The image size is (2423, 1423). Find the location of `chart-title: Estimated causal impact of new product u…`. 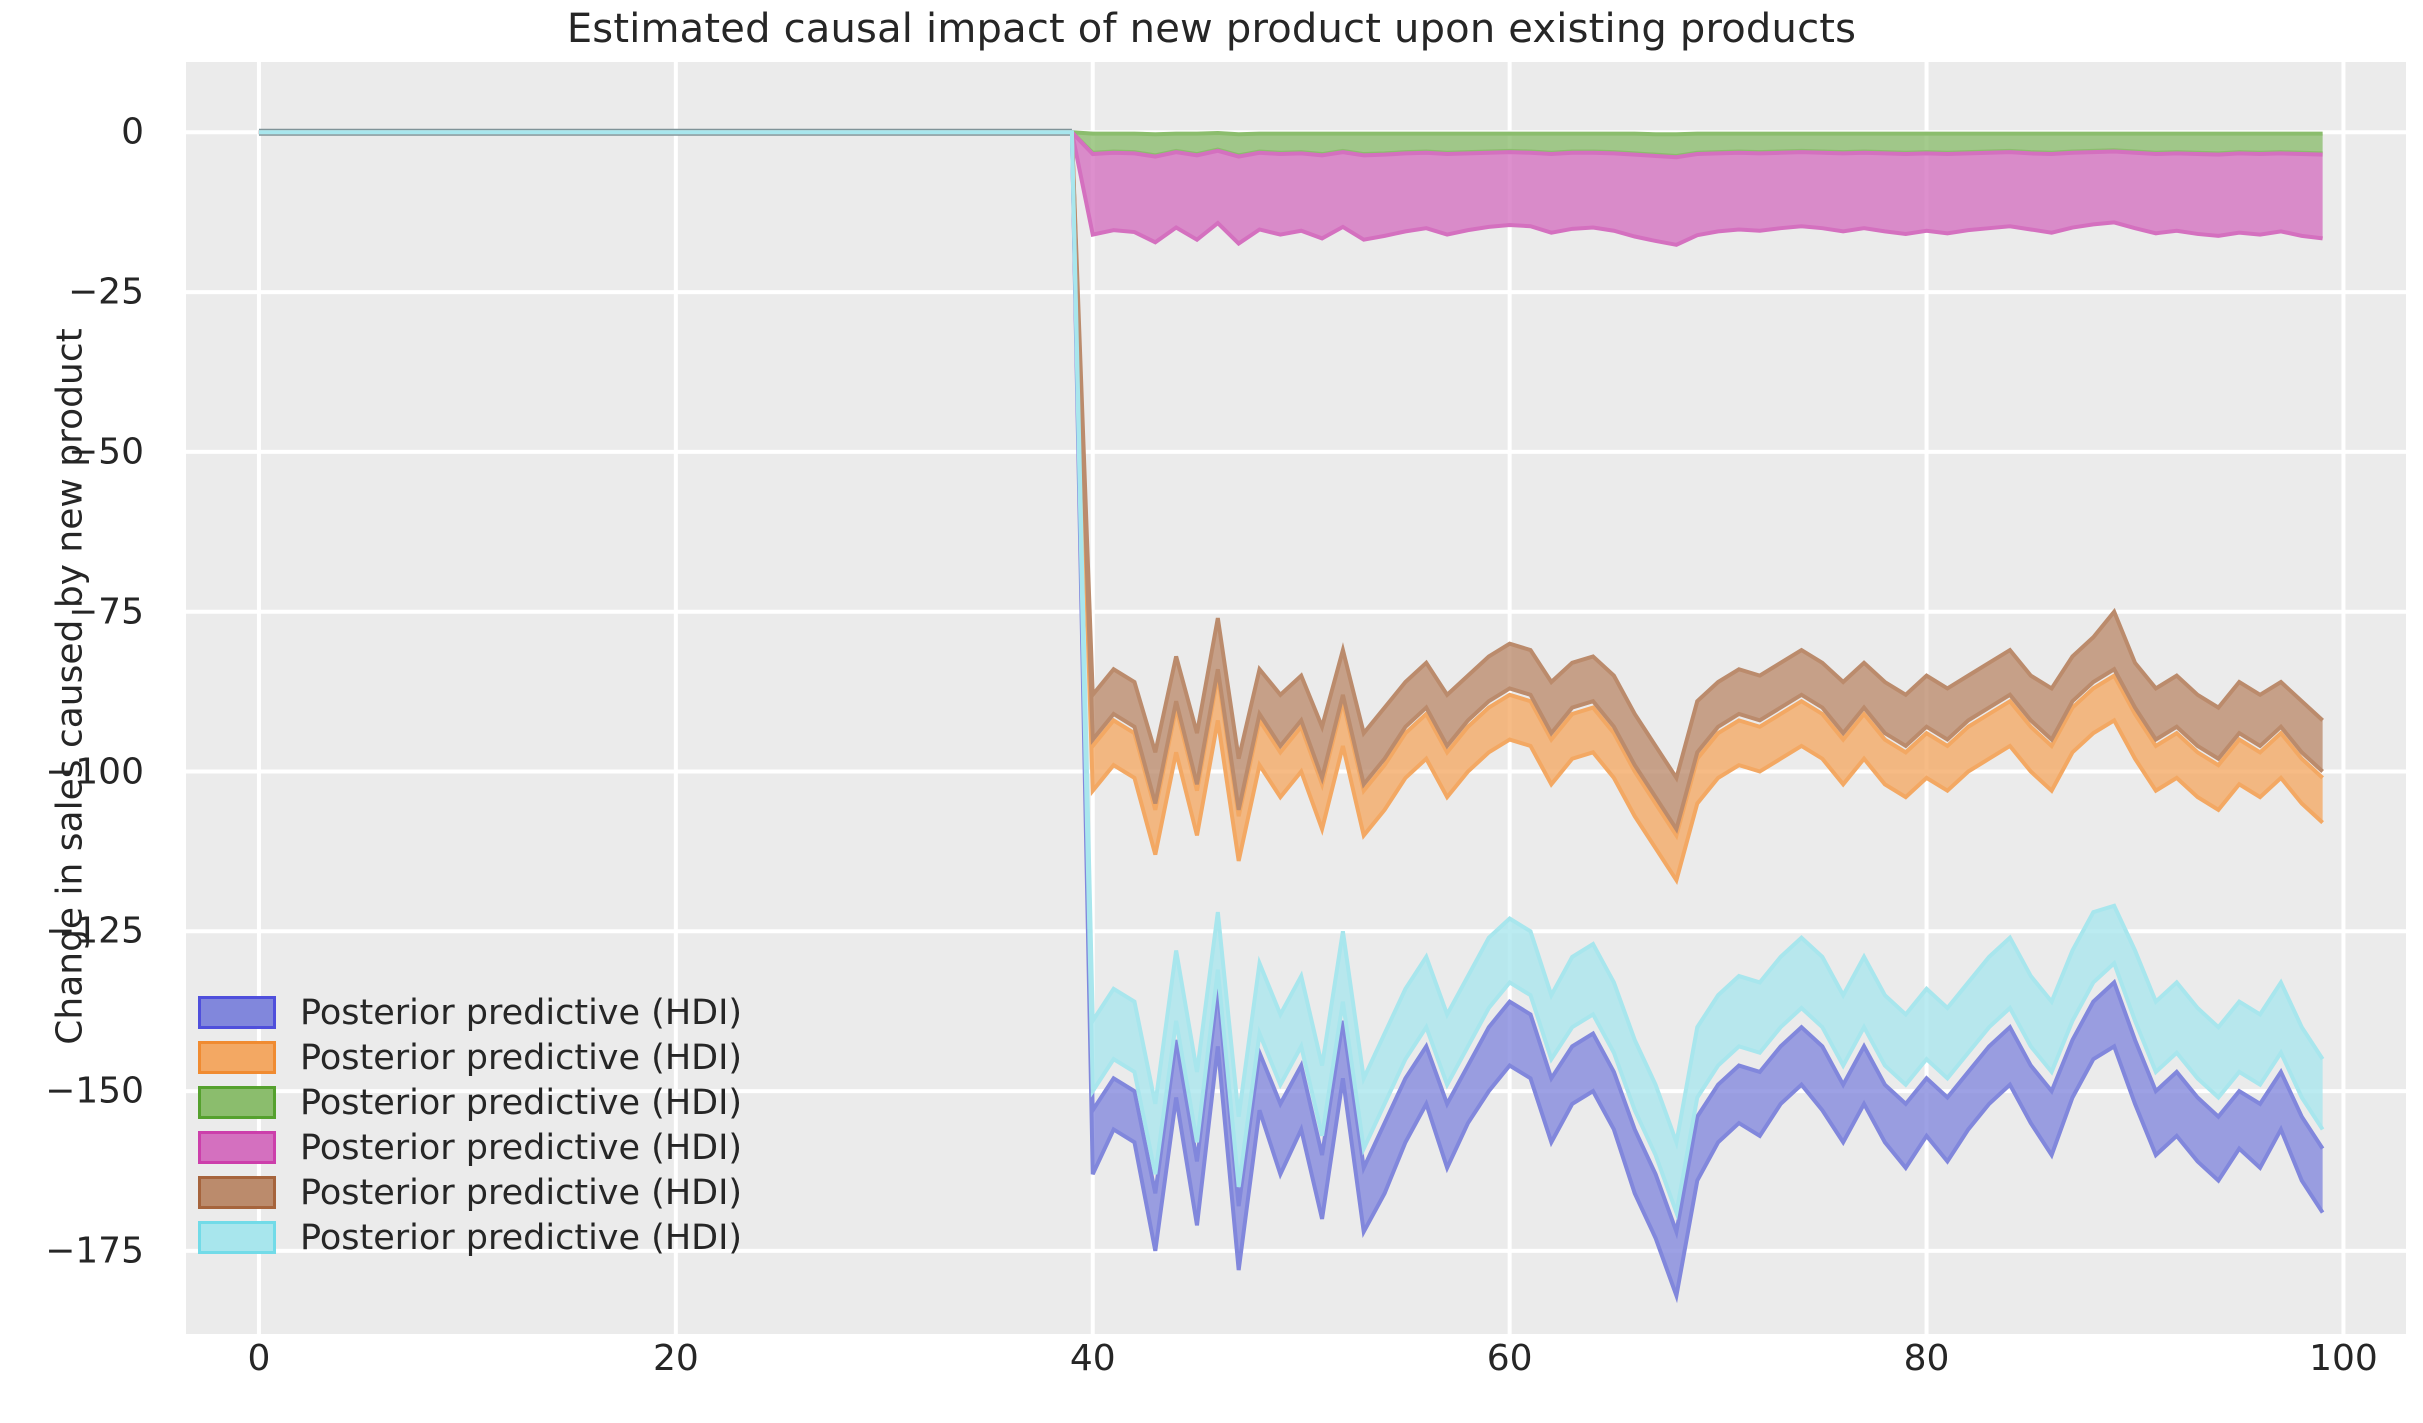

chart-title: Estimated causal impact of new product u… is located at coordinates (1211, 29).